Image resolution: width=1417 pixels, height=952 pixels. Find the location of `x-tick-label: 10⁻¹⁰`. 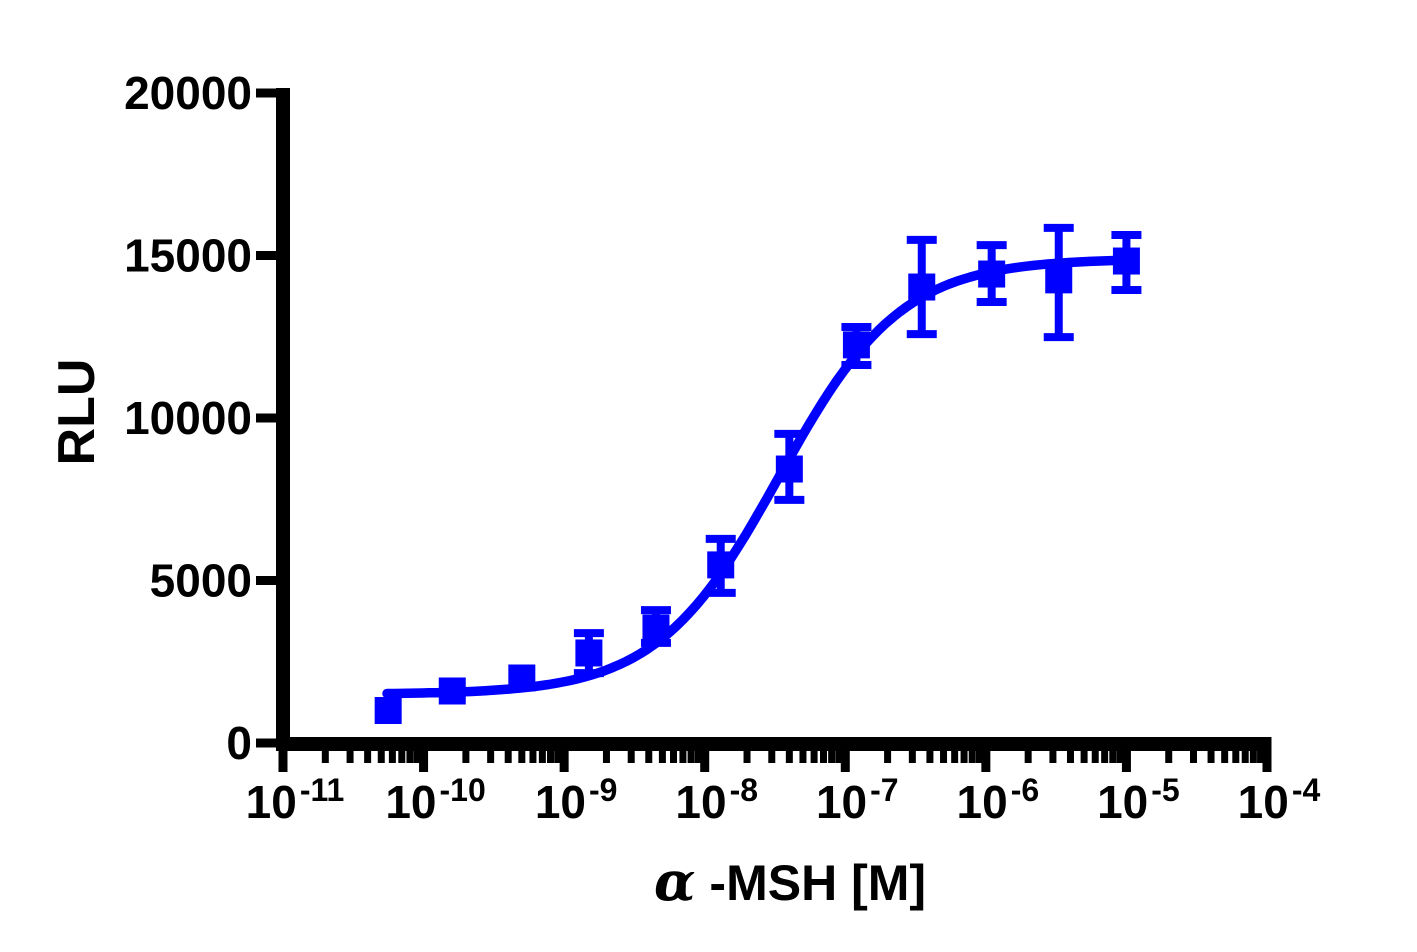

x-tick-label: 10⁻¹⁰ is located at coordinates (435, 800).